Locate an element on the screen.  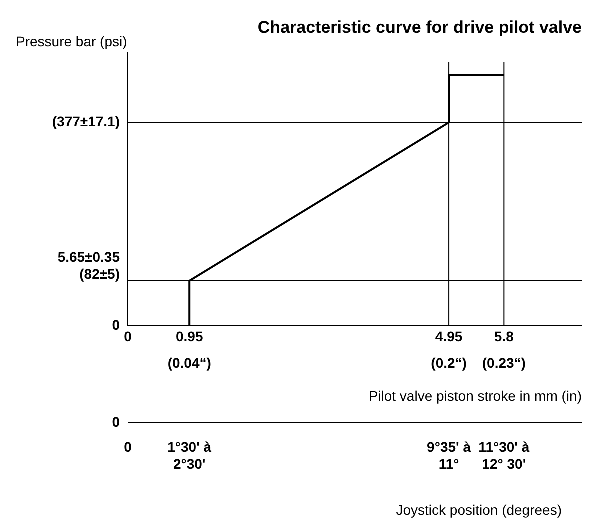
x-tick-label: 5.8 is located at coordinates (504, 336).